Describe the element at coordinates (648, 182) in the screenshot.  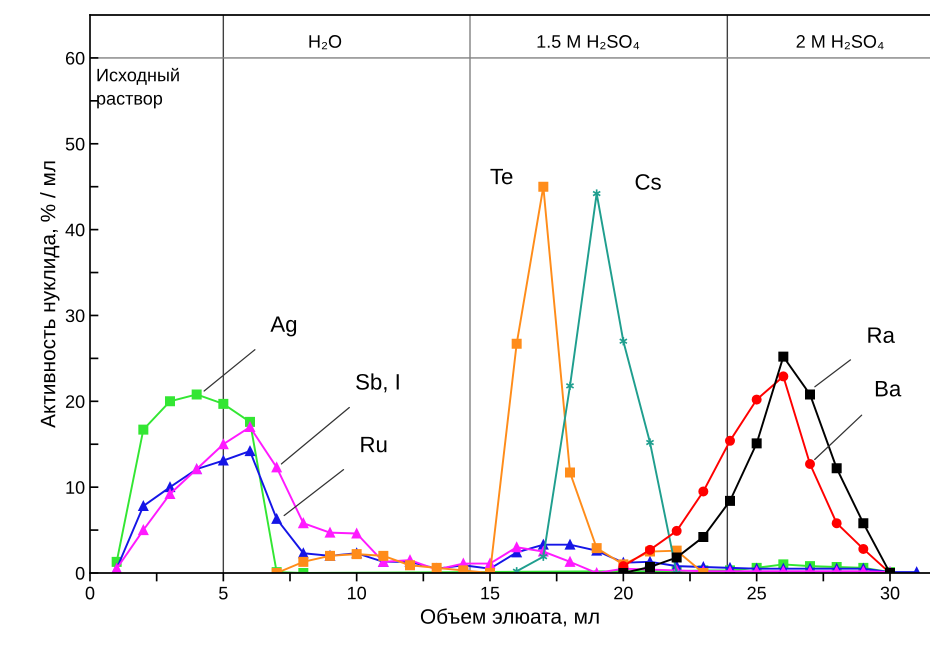
I see `annotation: Cs` at that location.